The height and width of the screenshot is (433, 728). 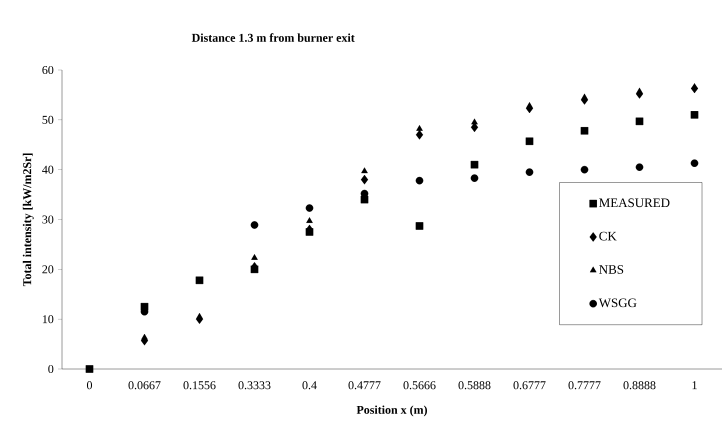 I want to click on y-tick-label: 40, so click(x=48, y=170).